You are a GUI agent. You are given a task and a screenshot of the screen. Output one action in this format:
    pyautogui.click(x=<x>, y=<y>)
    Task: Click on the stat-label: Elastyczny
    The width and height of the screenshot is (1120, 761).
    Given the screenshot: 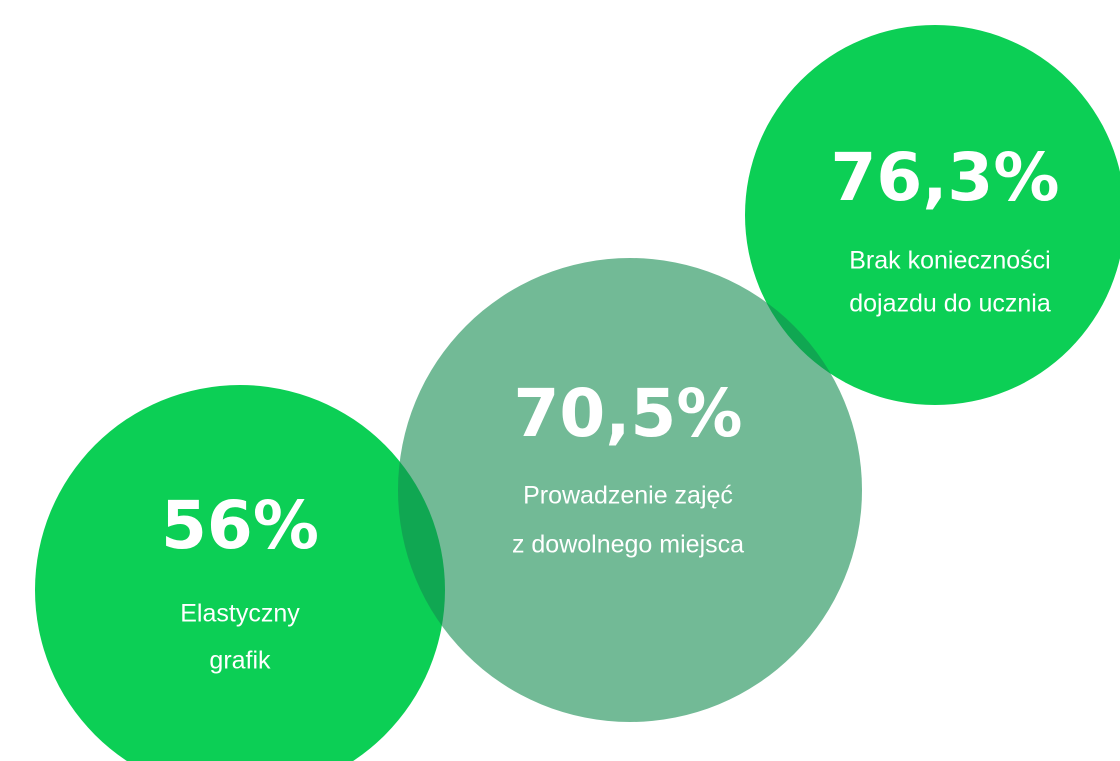 What is the action you would take?
    pyautogui.click(x=240, y=614)
    